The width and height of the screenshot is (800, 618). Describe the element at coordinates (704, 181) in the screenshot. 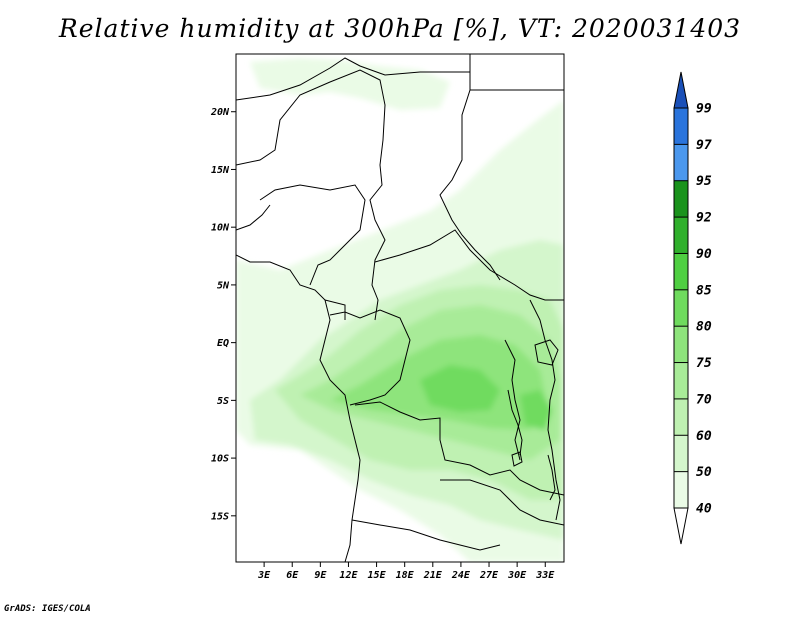

I see `colorbar-label: 95` at that location.